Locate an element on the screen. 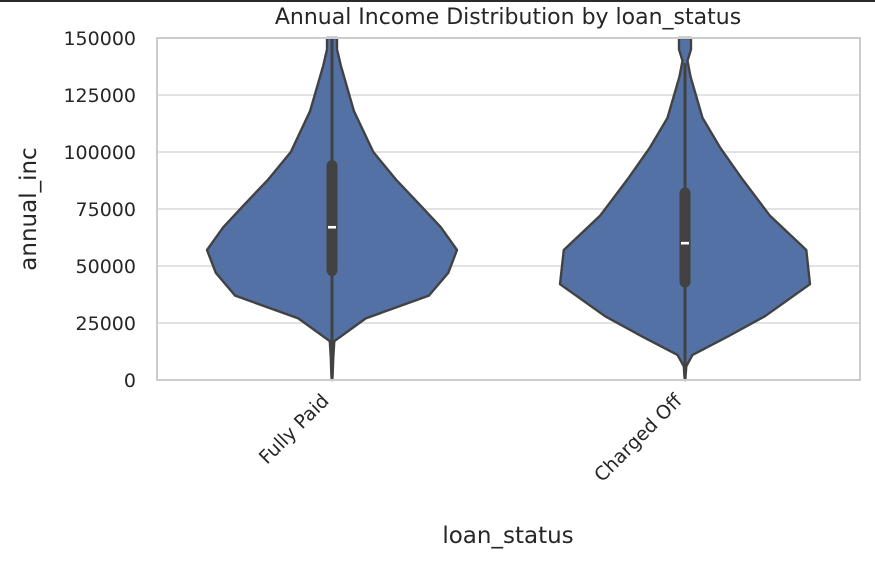 This screenshot has width=875, height=564. top-rule is located at coordinates (437, 1).